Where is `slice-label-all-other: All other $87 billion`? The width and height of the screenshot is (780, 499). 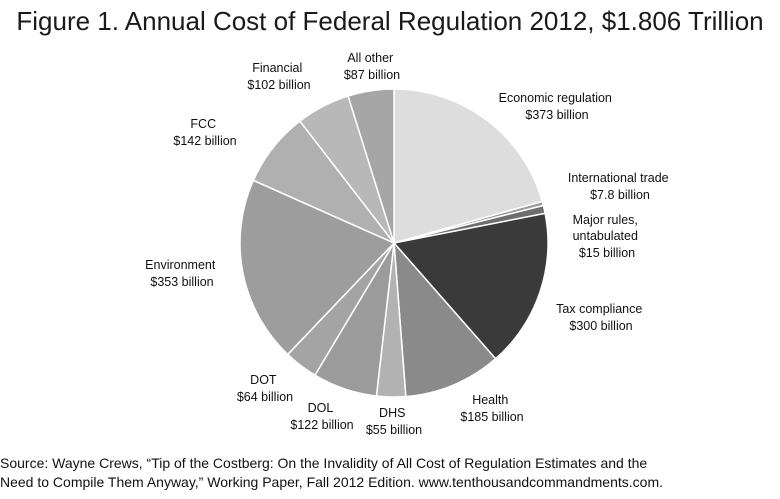
slice-label-all-other: All other $87 billion is located at coordinates (372, 66).